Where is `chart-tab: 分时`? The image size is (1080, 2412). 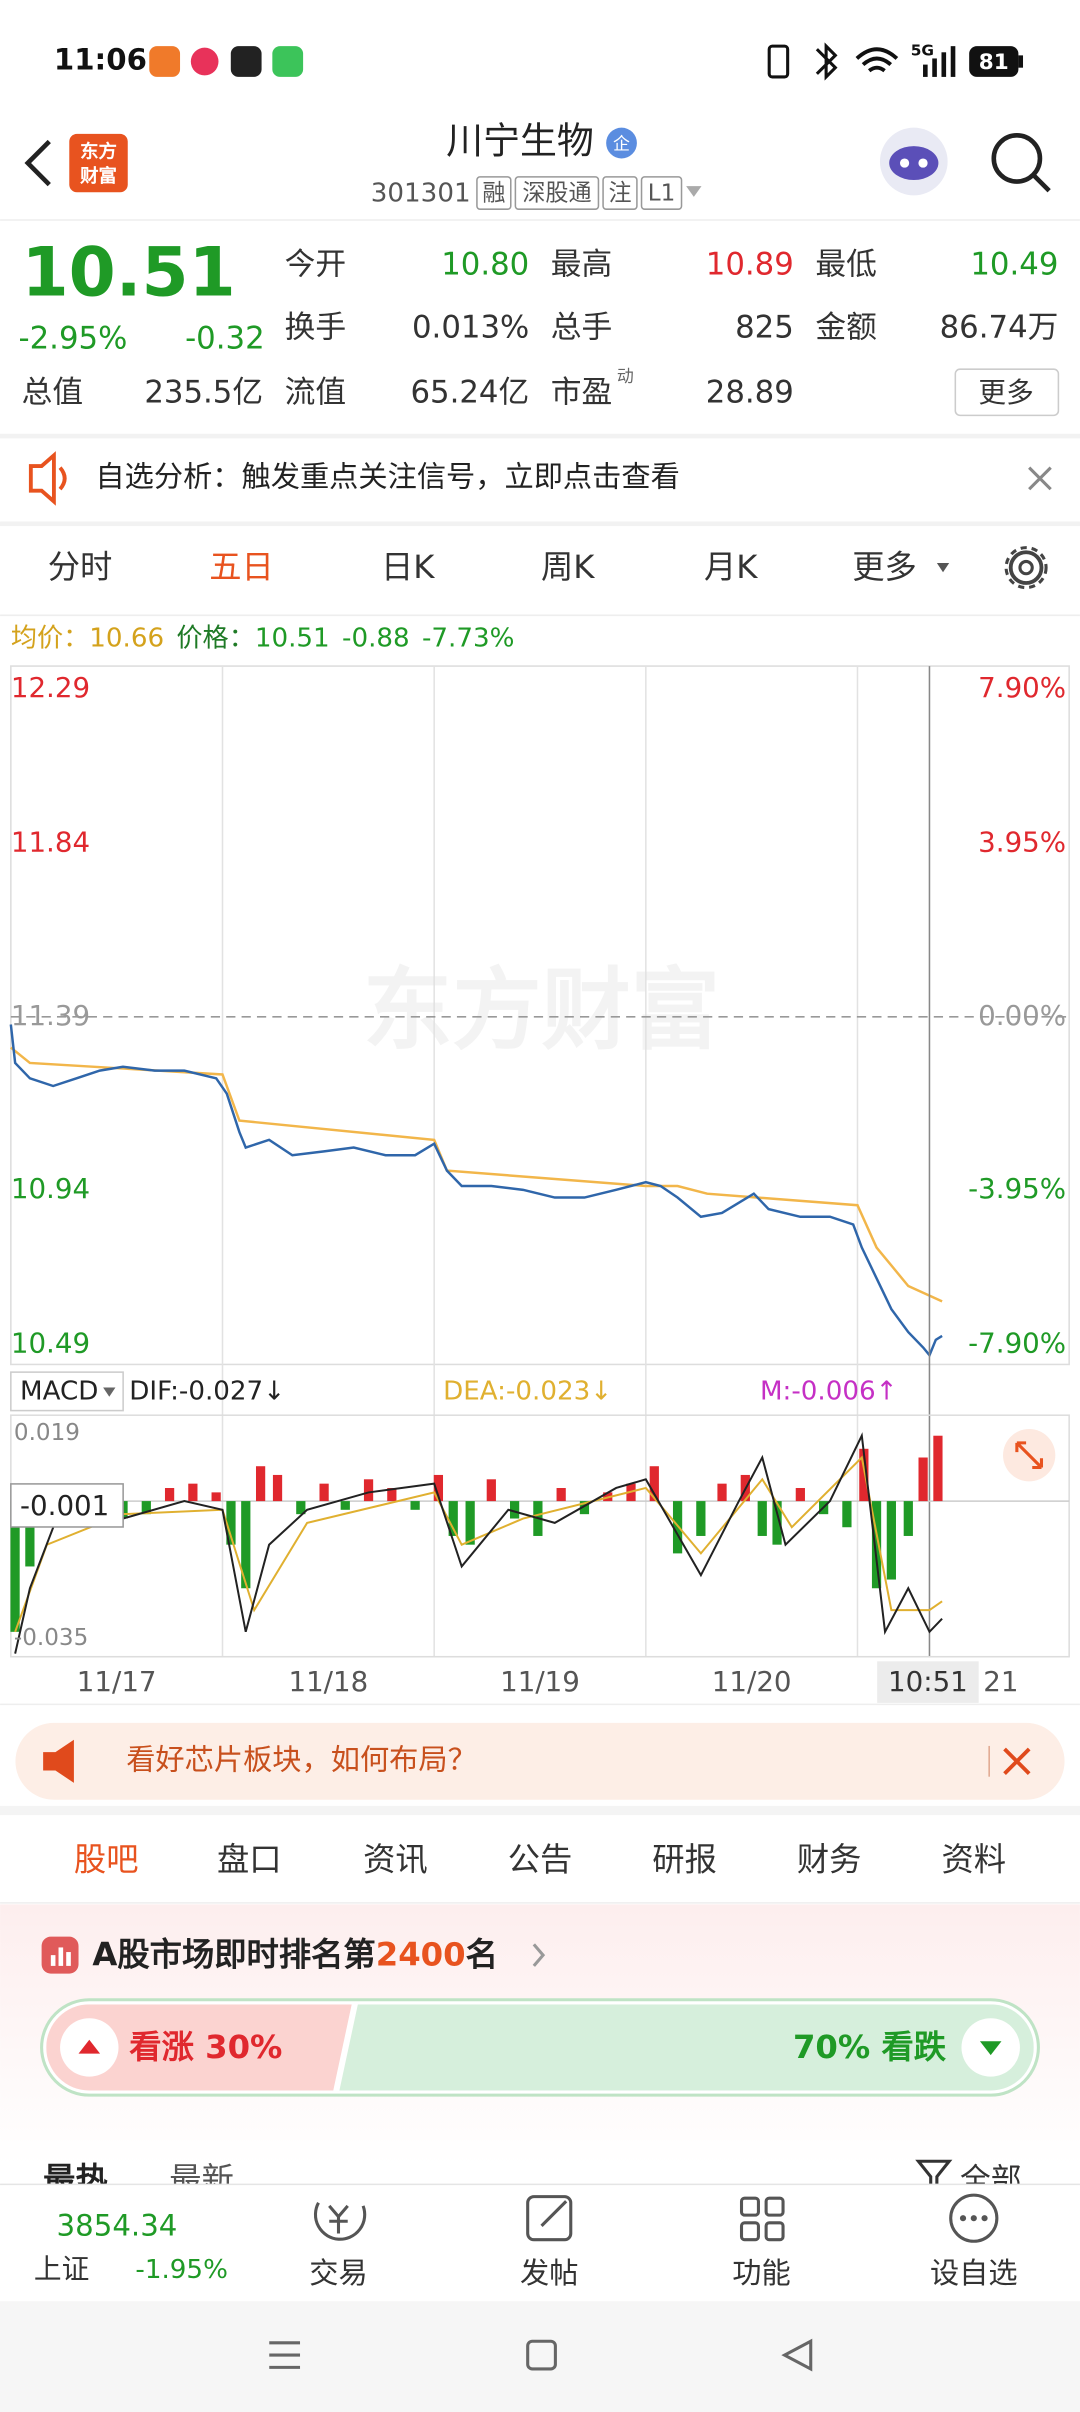 chart-tab: 分时 is located at coordinates (80, 567).